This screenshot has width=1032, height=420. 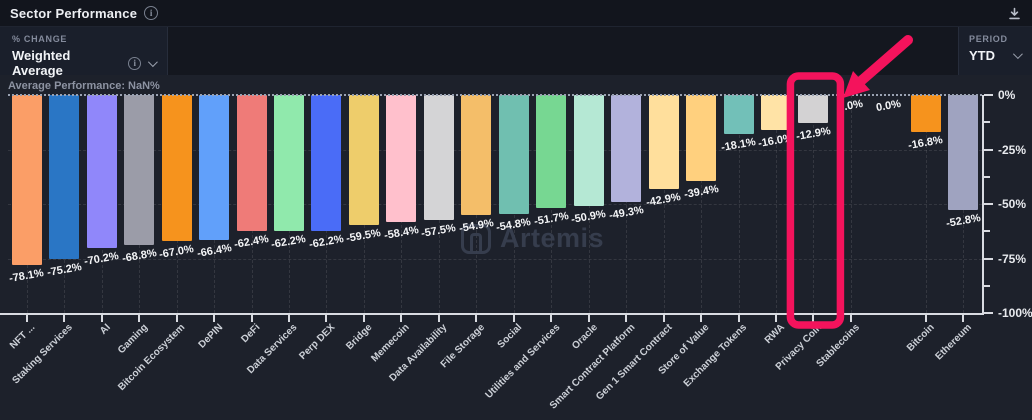 I want to click on bar-smart-contract-platform, so click(x=626, y=149).